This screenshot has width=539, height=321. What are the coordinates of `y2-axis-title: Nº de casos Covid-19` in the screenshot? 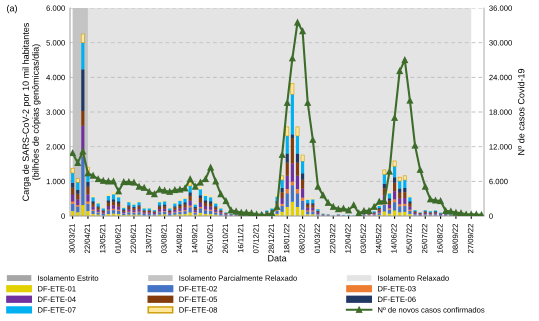 It's located at (521, 111).